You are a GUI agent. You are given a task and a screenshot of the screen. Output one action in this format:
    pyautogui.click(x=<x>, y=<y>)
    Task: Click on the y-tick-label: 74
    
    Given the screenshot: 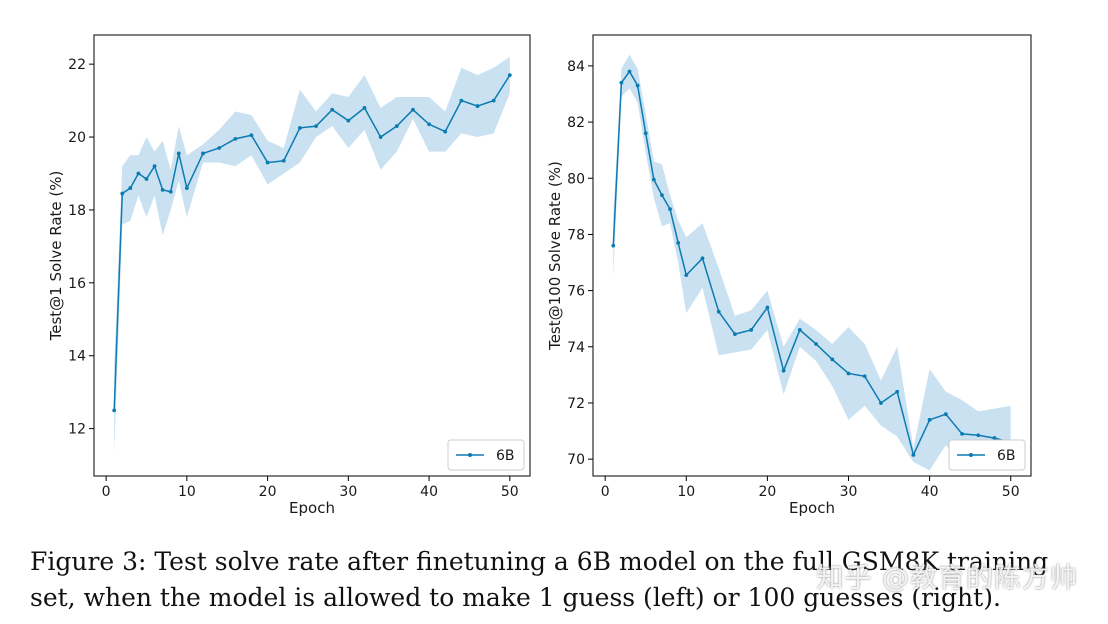 What is the action you would take?
    pyautogui.click(x=576, y=348)
    